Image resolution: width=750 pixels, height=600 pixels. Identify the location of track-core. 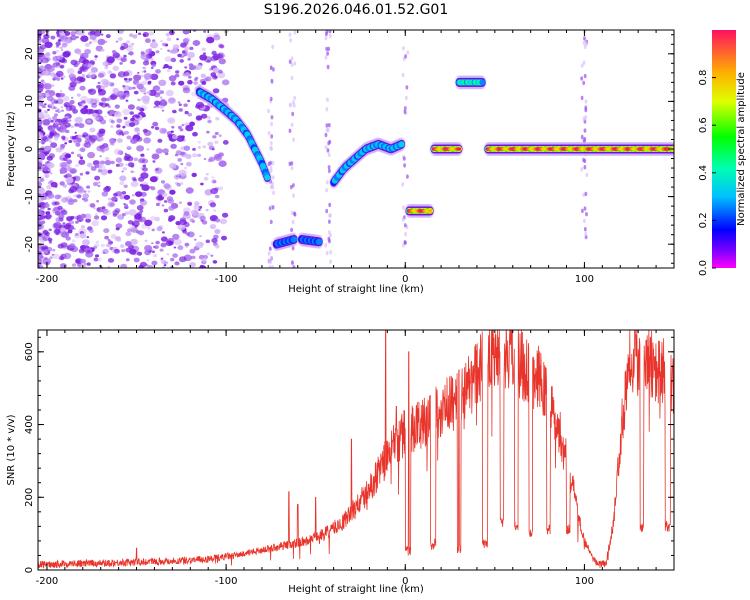
(430, 211).